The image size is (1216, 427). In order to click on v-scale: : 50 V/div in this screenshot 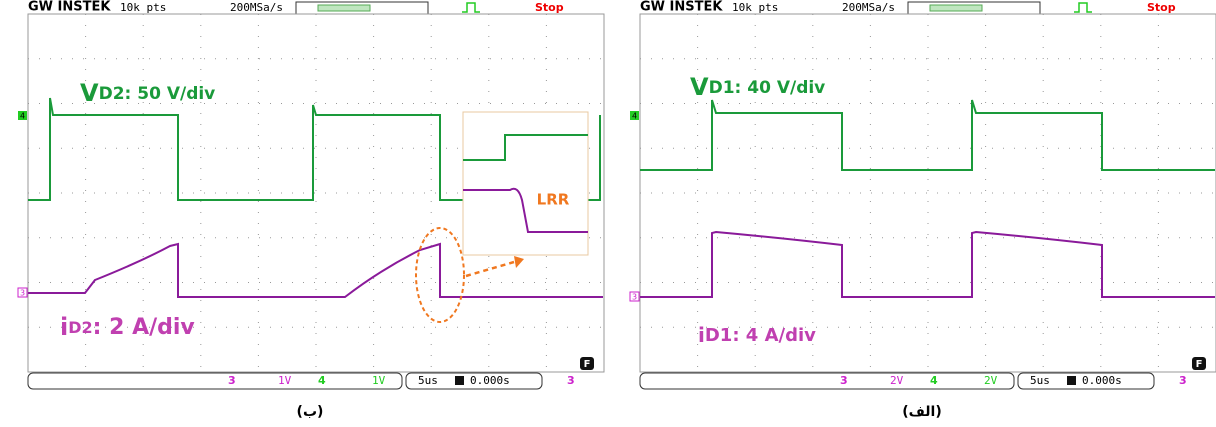, I will do `click(170, 94)`.